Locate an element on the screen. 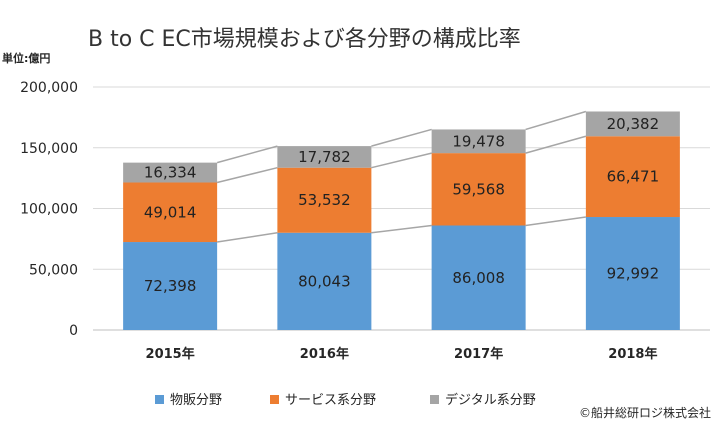 This screenshot has height=431, width=720. x-tick-label: 2016年 is located at coordinates (324, 354).